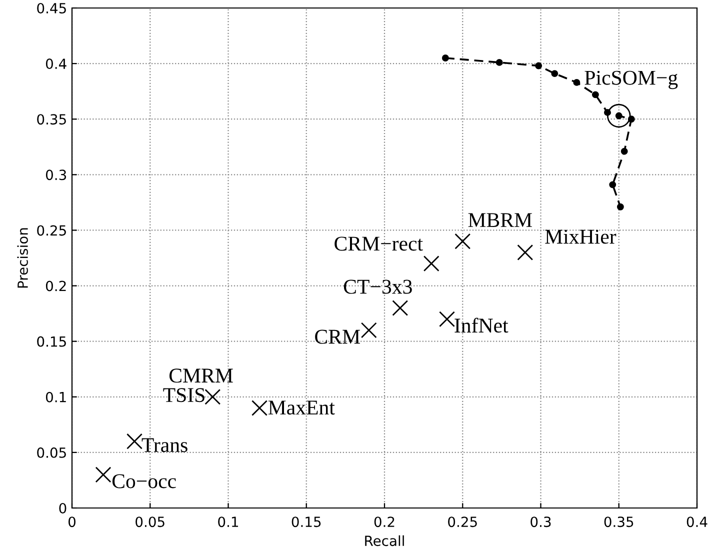  I want to click on annotation: MixHier, so click(580, 237).